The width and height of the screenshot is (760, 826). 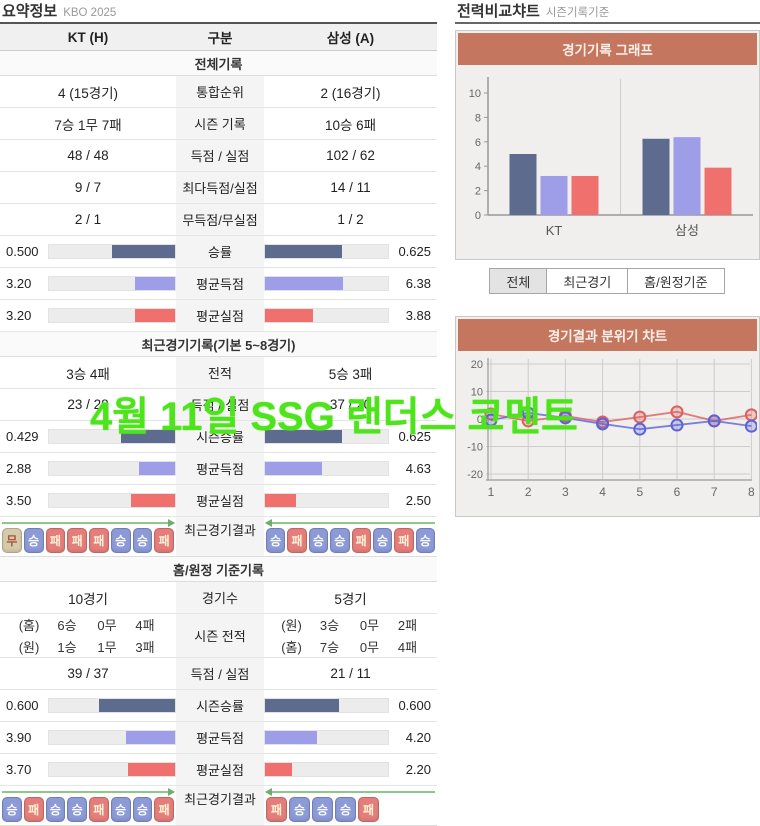 What do you see at coordinates (218, 11) in the screenshot?
I see `summary-title-row: 요약정보 KBO 2025` at bounding box center [218, 11].